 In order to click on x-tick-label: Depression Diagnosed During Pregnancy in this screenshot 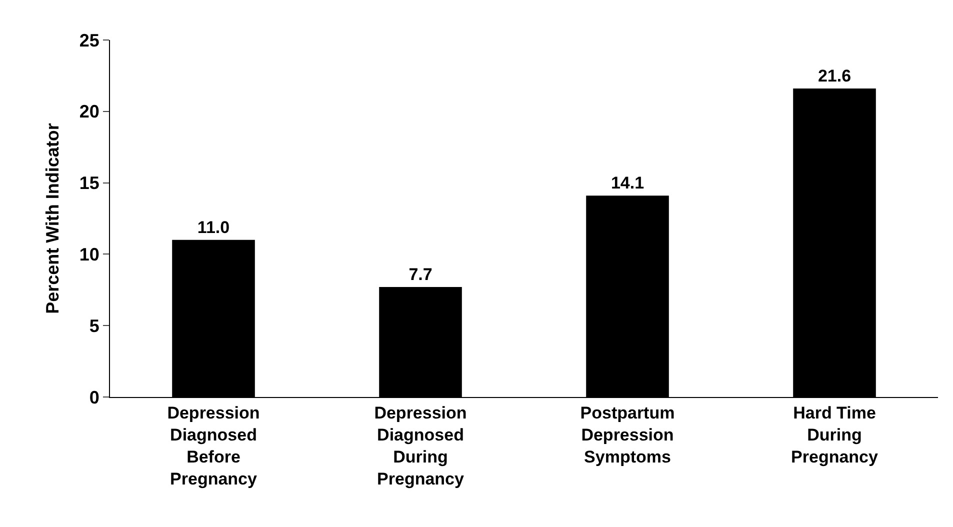, I will do `click(420, 446)`.